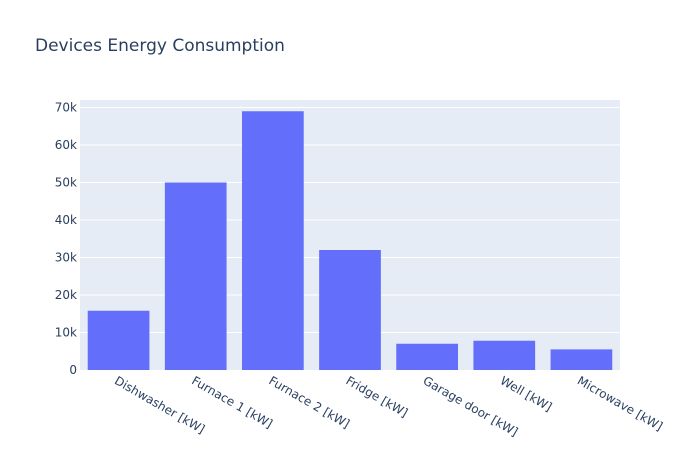 Image resolution: width=700 pixels, height=450 pixels. Describe the element at coordinates (160, 46) in the screenshot. I see `chart-title: Devices Energy Consumption` at that location.